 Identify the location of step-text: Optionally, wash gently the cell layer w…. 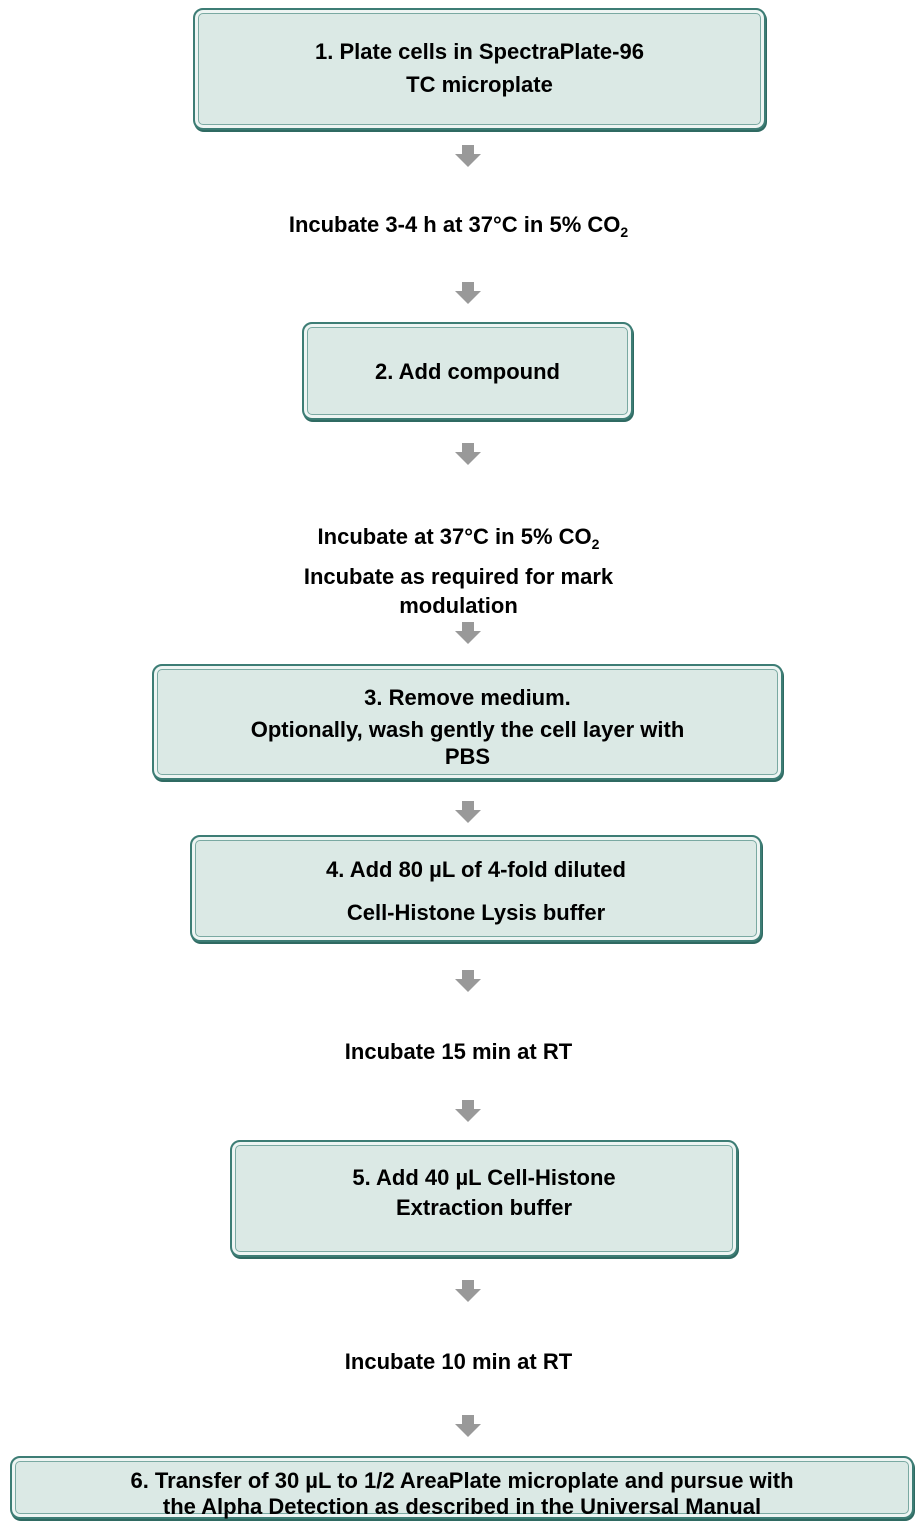
(467, 729).